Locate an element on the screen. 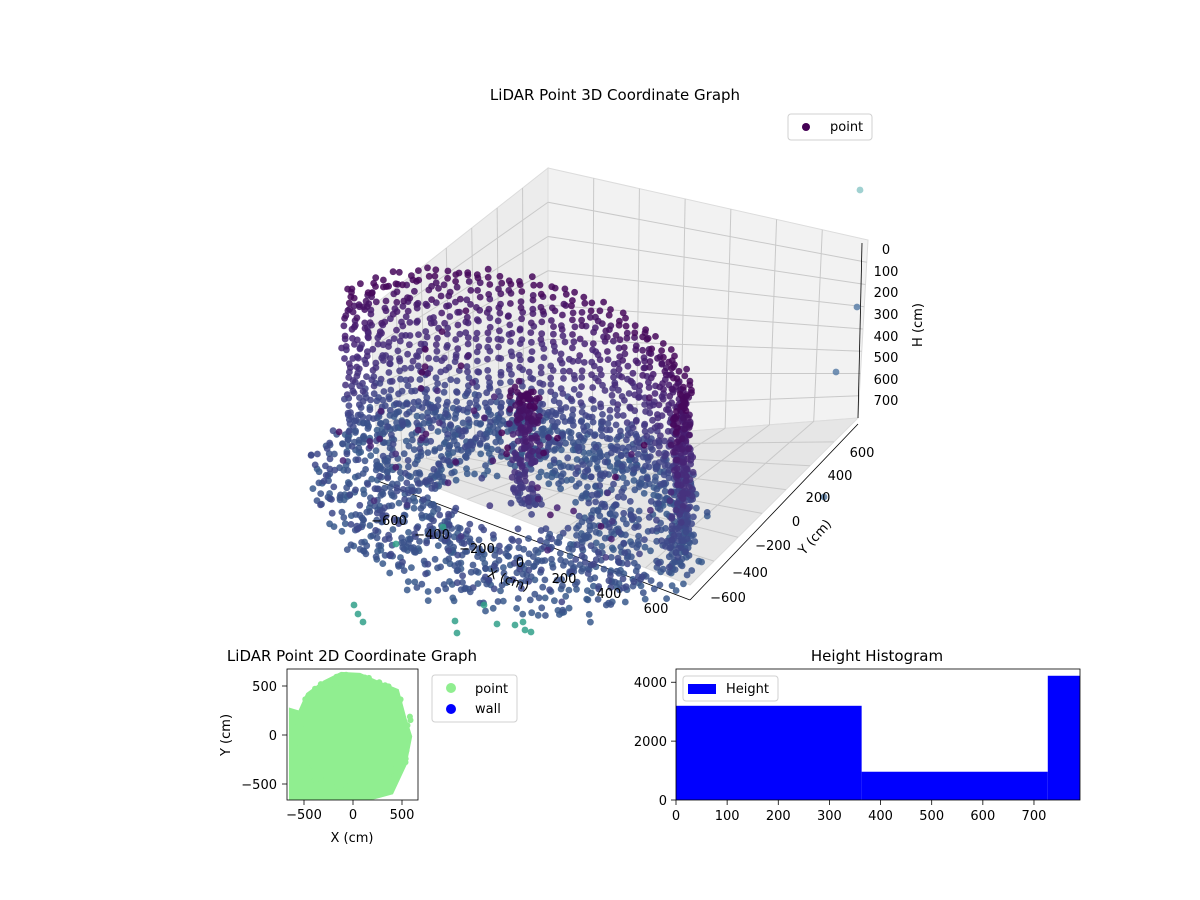 This screenshot has height=900, width=1200. x-ticks-3d: −600 −400 −200 0 200 400 600 is located at coordinates (519, 565).